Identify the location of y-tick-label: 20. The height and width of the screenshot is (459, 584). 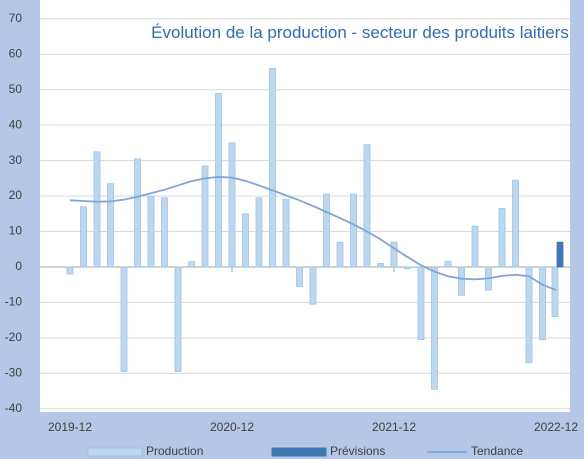
(16, 195).